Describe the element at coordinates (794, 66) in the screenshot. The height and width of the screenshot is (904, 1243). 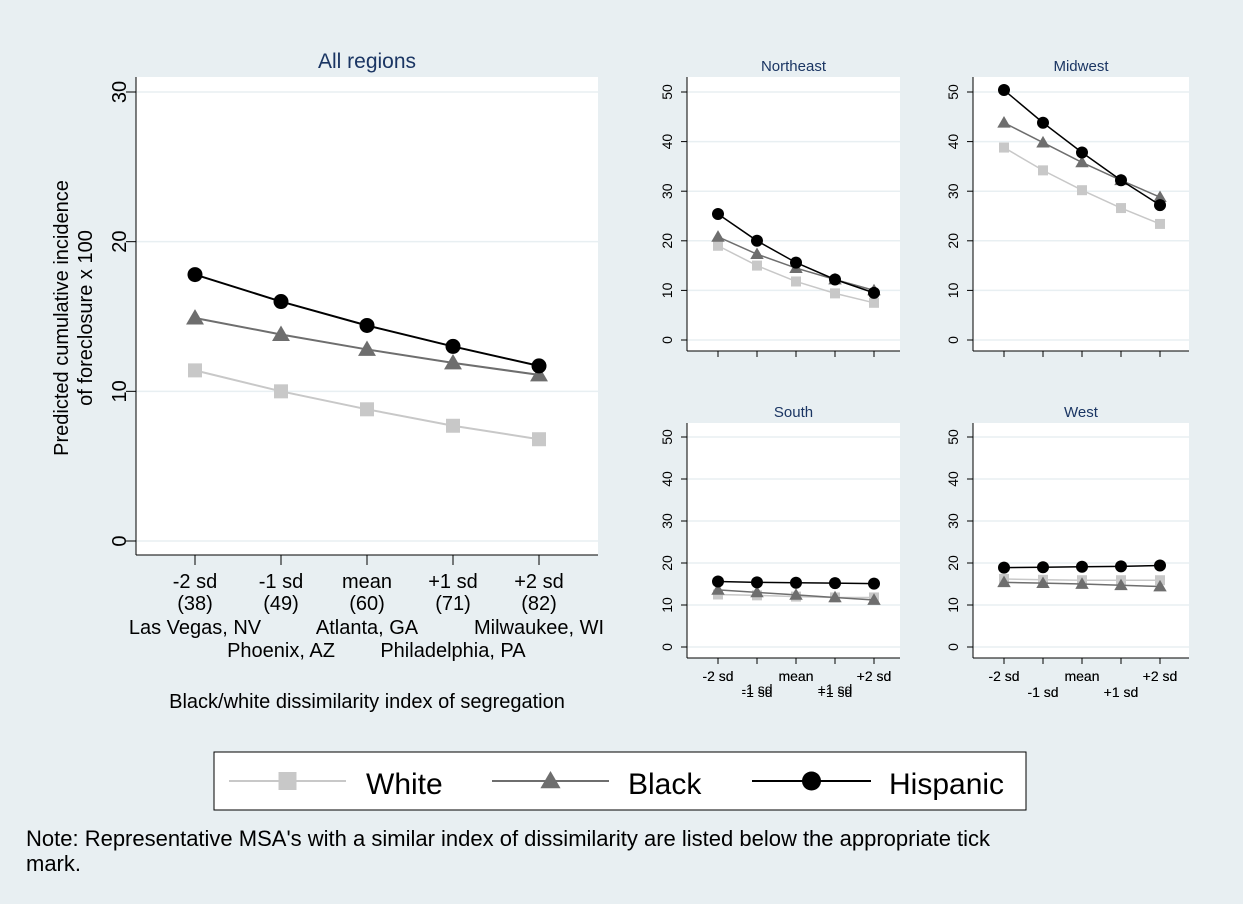
I see `panel-title: Northeast` at that location.